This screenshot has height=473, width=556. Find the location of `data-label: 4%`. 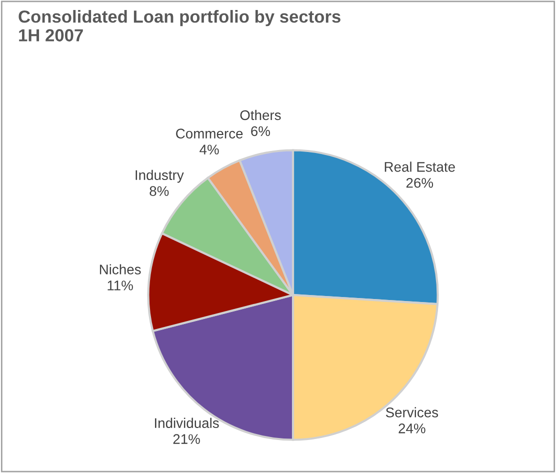

data-label: 4% is located at coordinates (209, 149).